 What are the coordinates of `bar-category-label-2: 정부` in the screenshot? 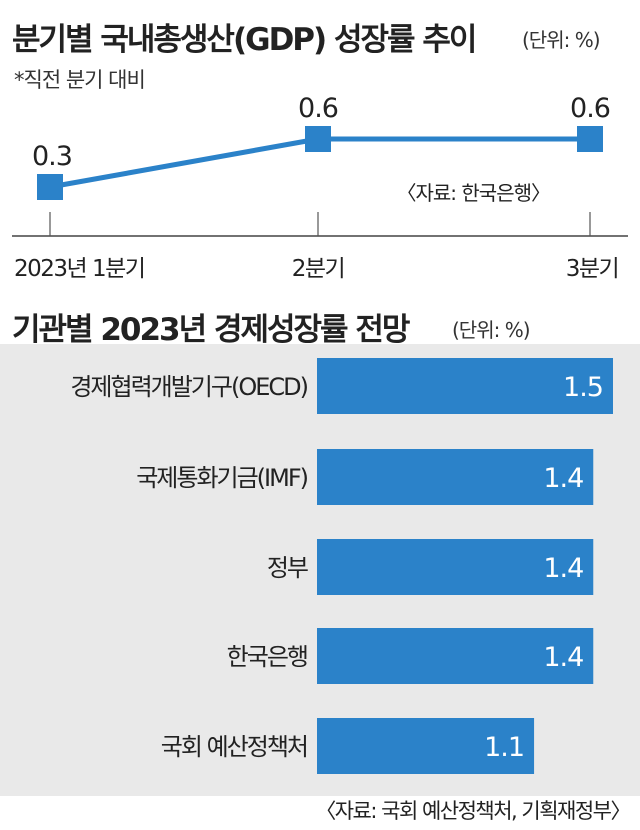 It's located at (287, 568).